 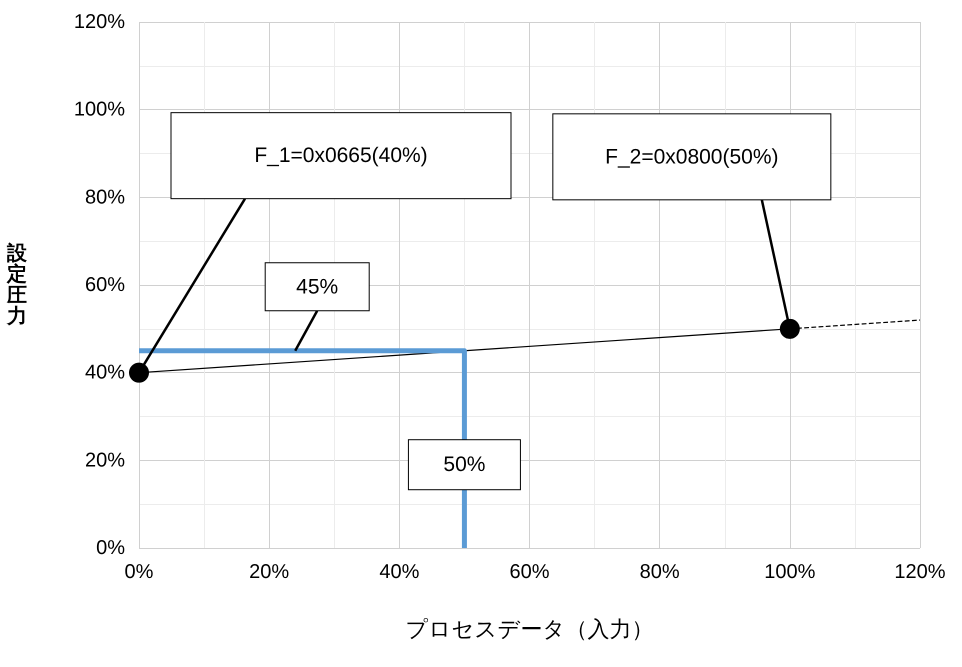 What do you see at coordinates (105, 373) in the screenshot?
I see `y-tick-label: 40%` at bounding box center [105, 373].